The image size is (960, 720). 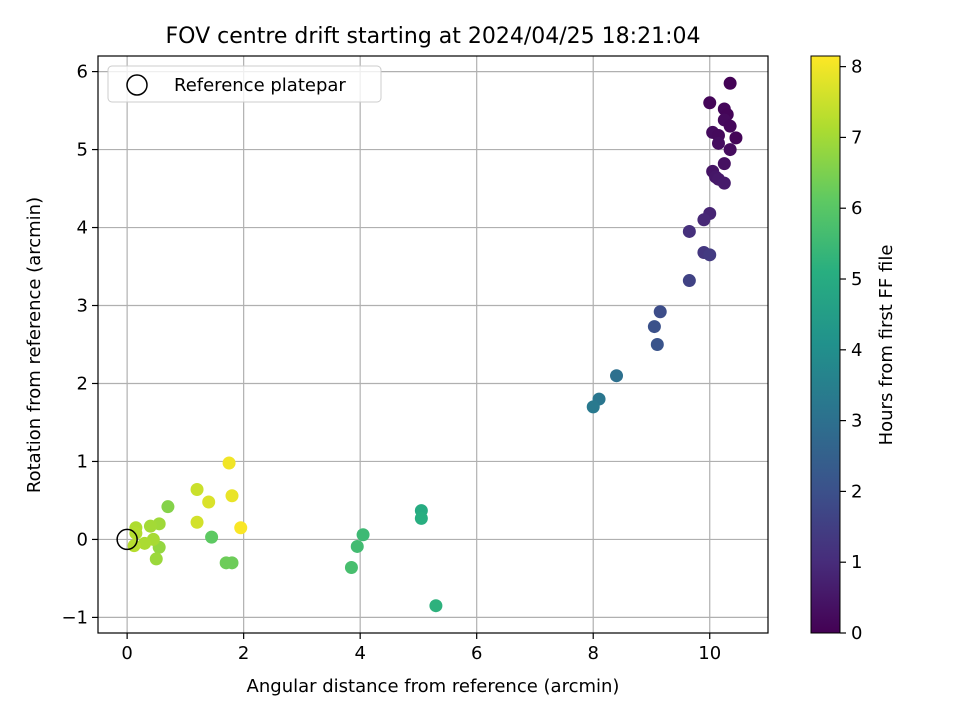 I want to click on reference-point, so click(x=127, y=539).